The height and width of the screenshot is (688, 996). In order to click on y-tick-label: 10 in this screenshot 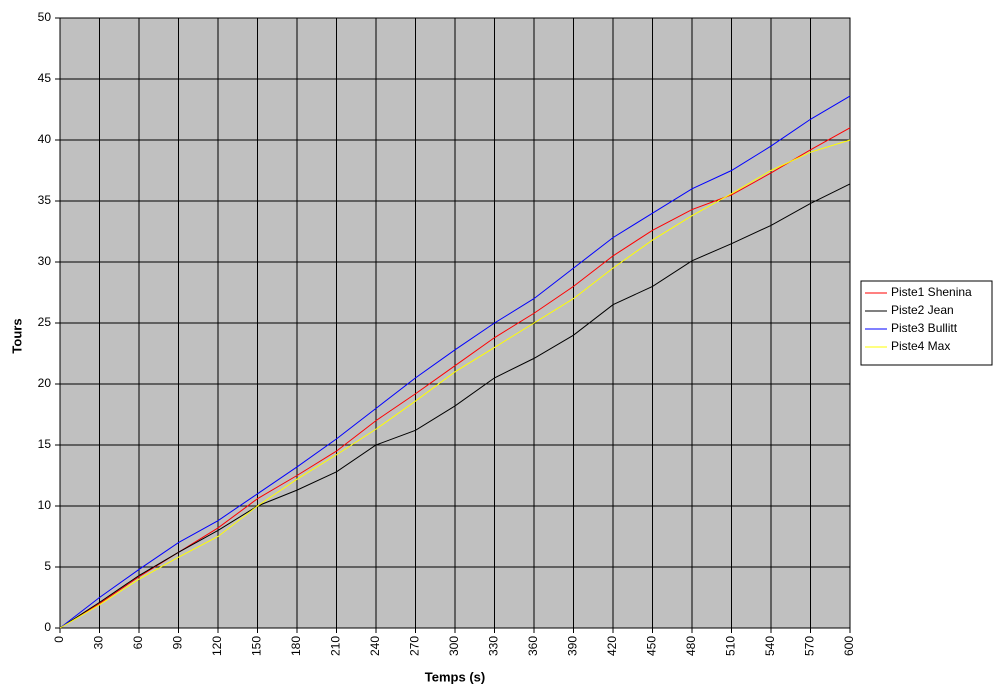, I will do `click(45, 505)`.